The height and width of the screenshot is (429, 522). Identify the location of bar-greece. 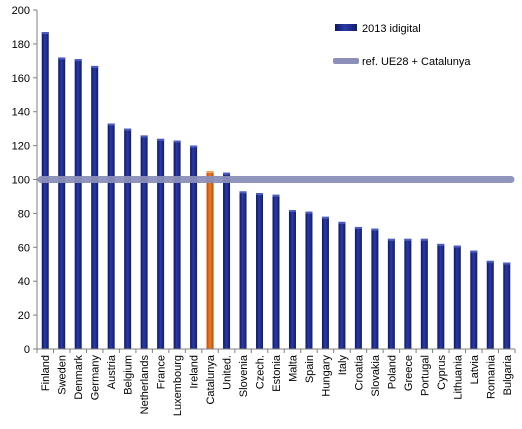
(408, 293).